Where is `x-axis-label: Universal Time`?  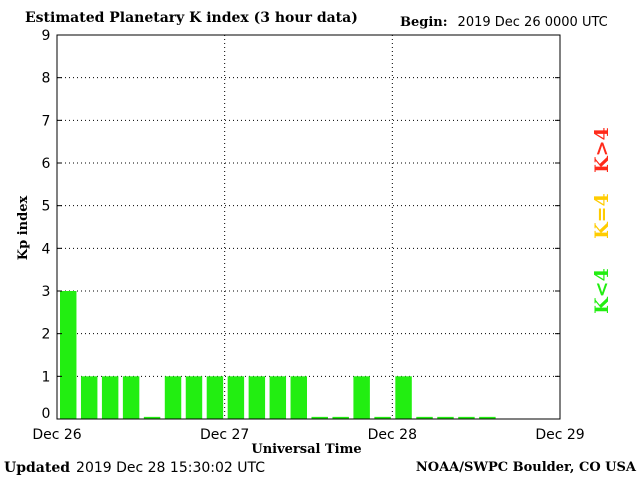 x-axis-label: Universal Time is located at coordinates (306, 449).